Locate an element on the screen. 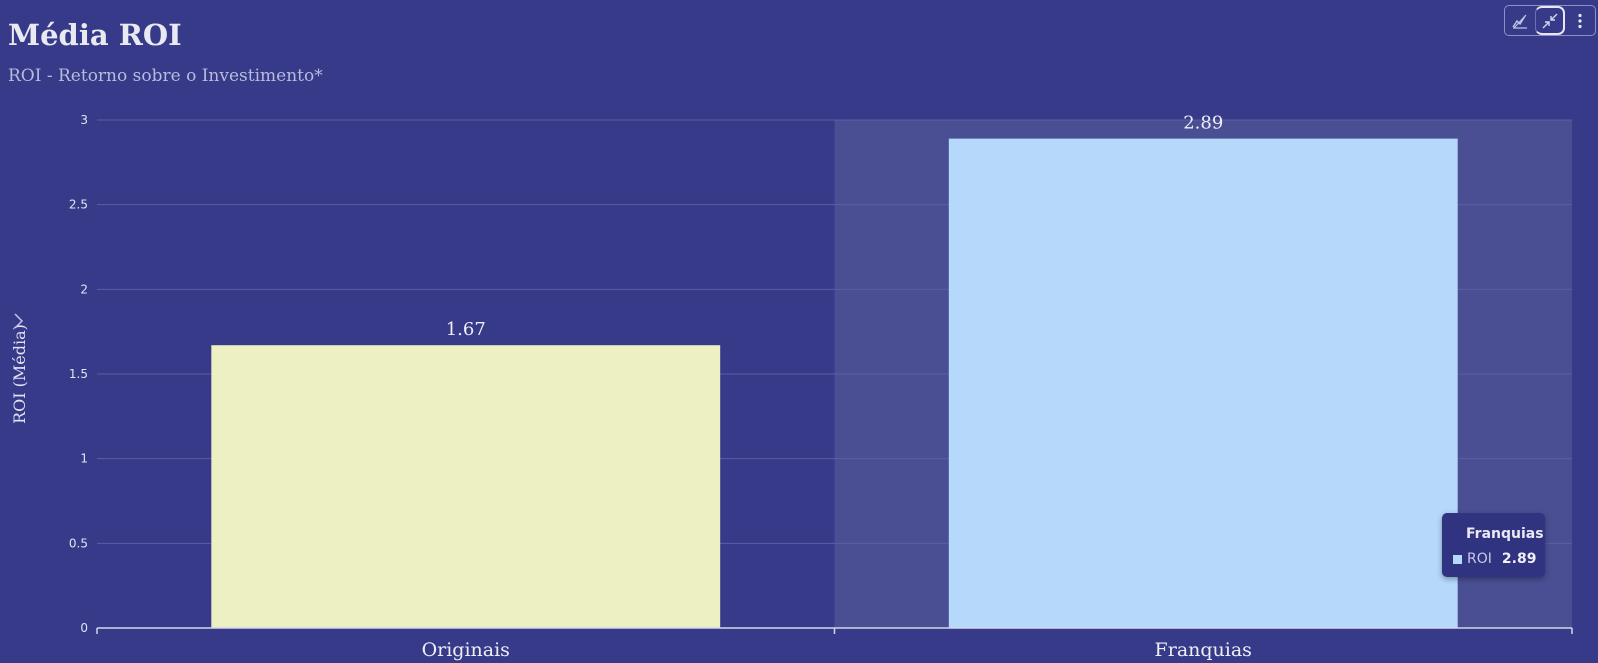 The width and height of the screenshot is (1598, 663). tooltip-series-name: ROI is located at coordinates (1479, 559).